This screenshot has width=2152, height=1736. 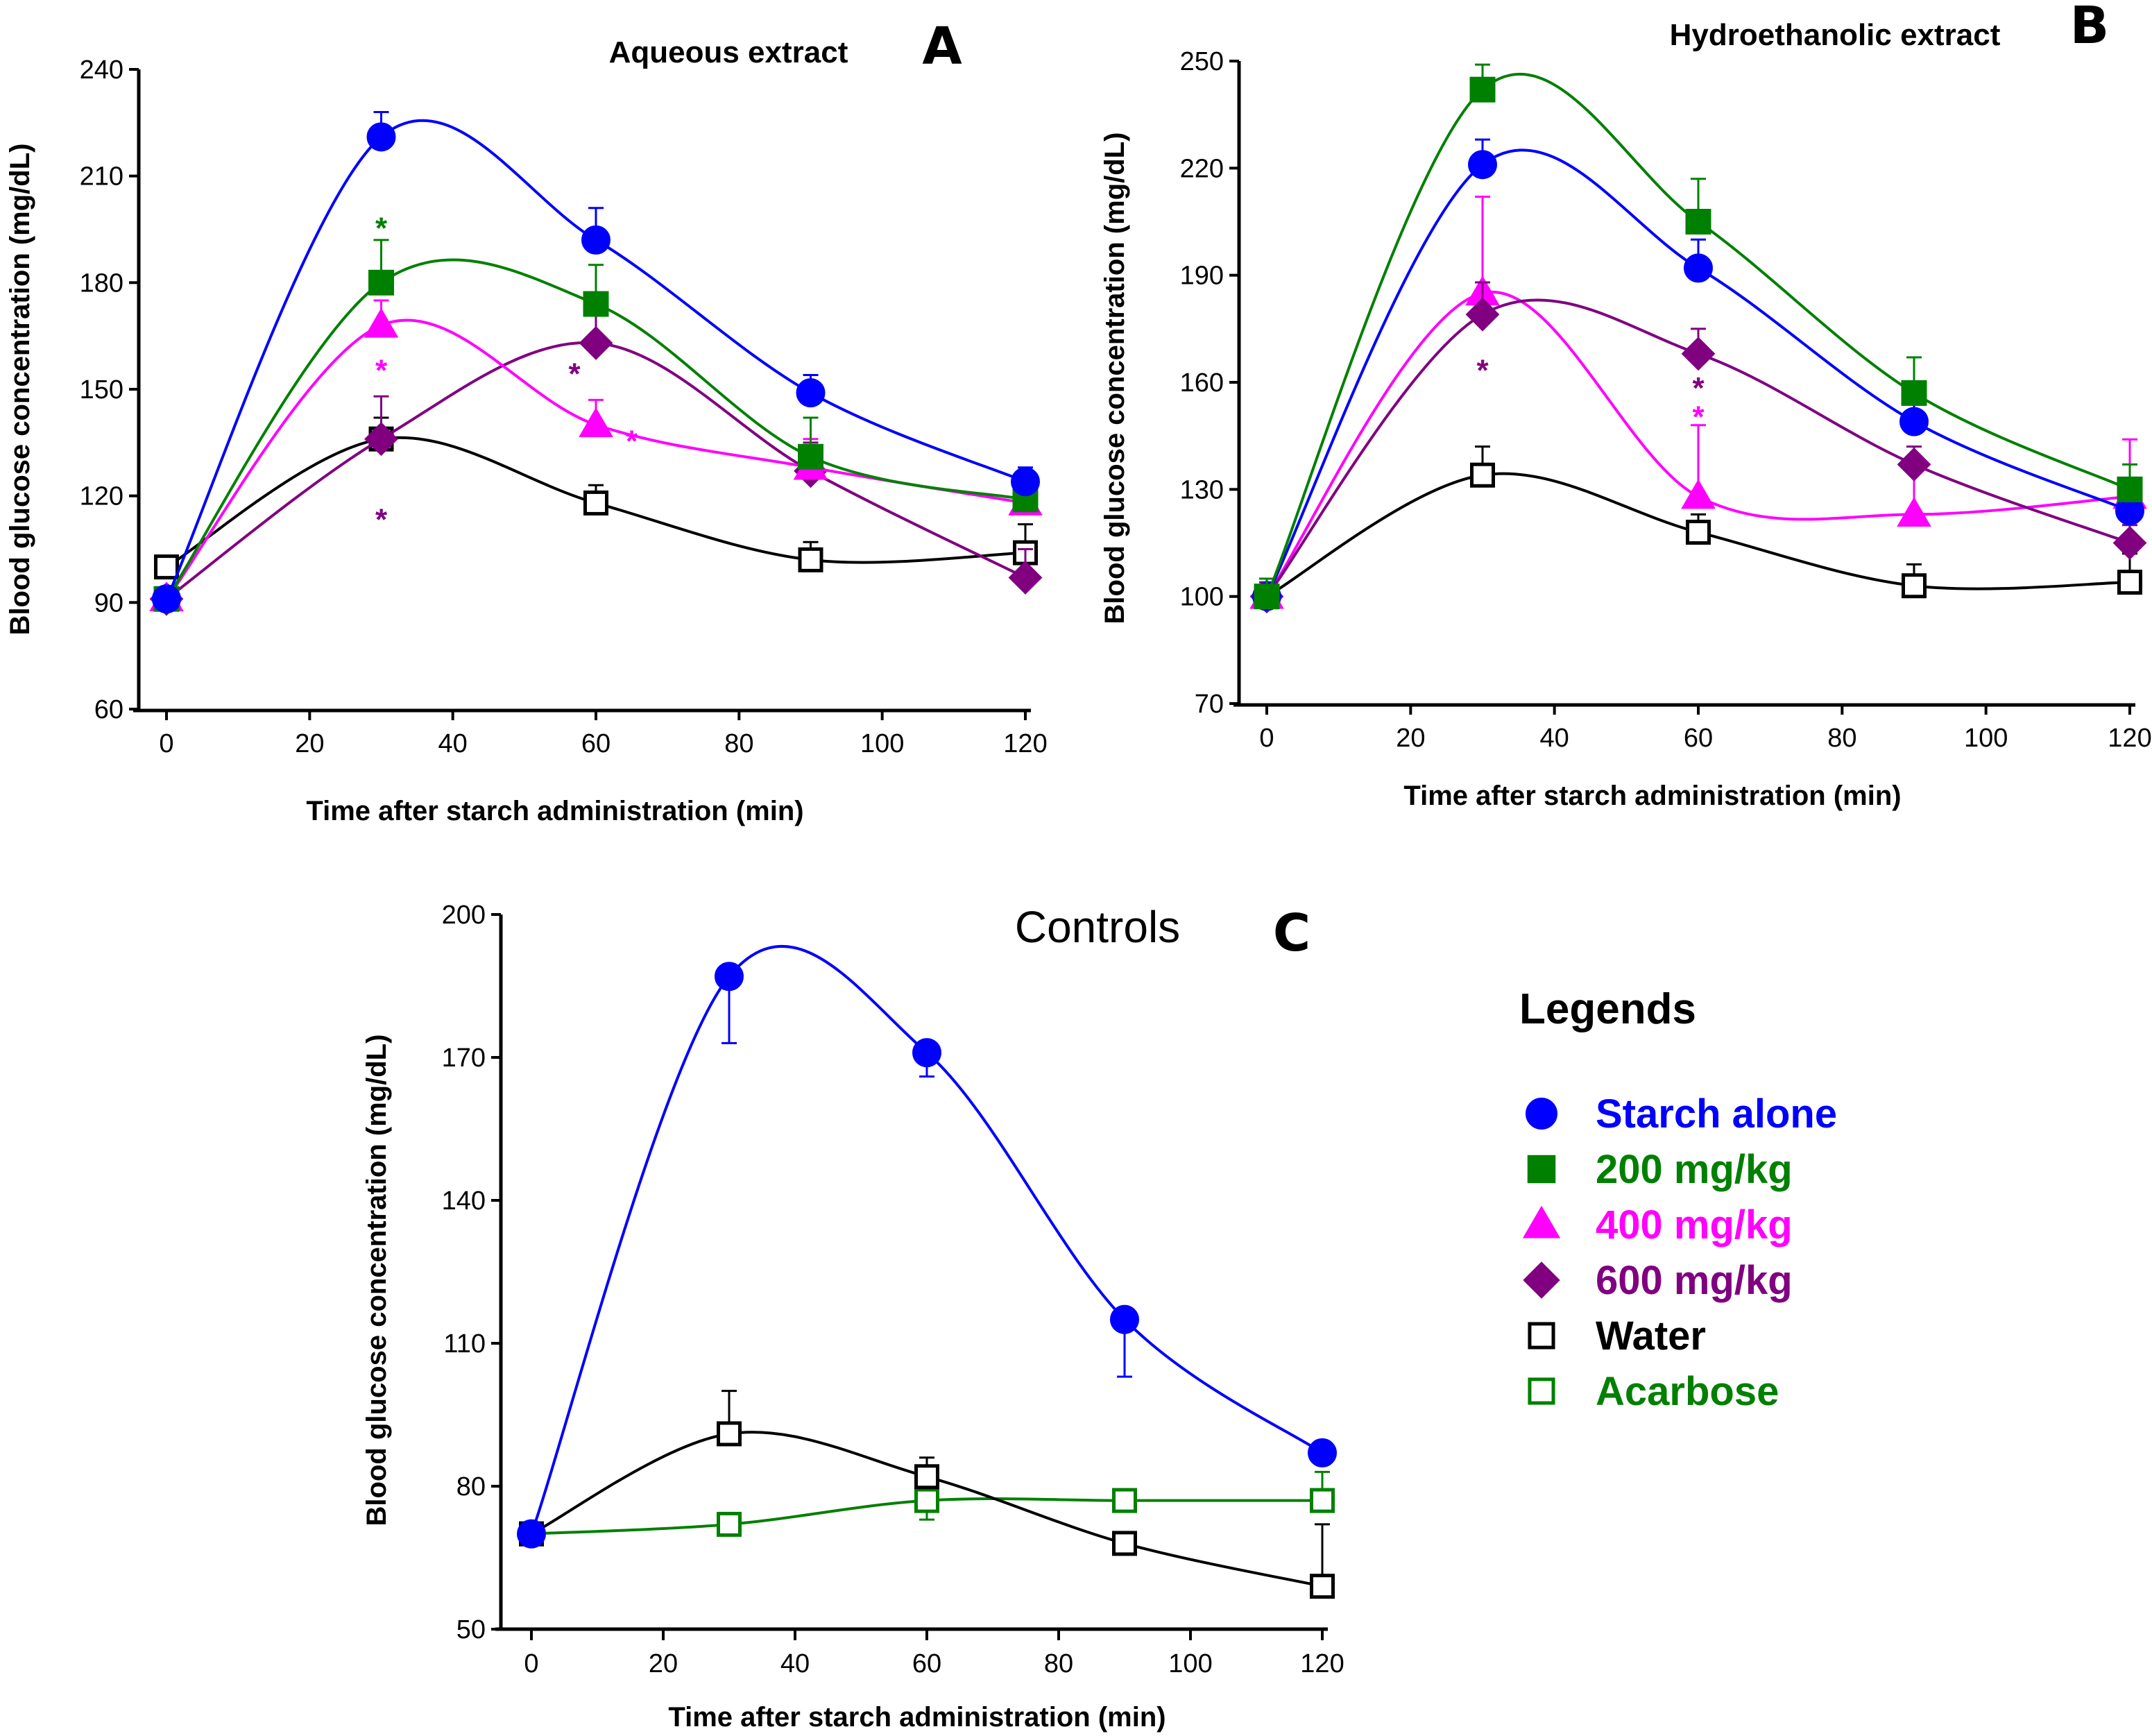 I want to click on y-tick-label: 140, so click(x=464, y=1201).